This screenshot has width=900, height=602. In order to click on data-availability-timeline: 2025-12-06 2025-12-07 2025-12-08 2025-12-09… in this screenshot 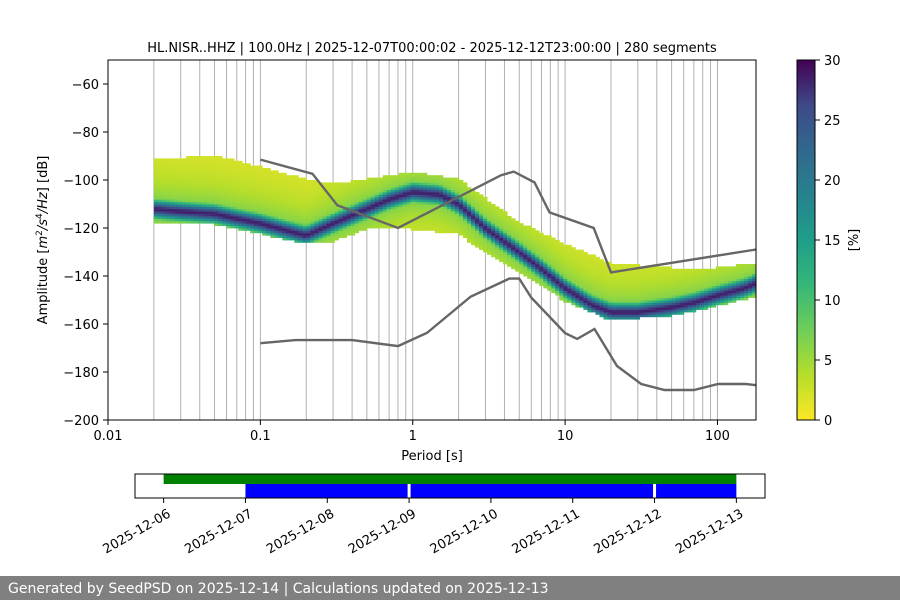, I will do `click(433, 515)`.